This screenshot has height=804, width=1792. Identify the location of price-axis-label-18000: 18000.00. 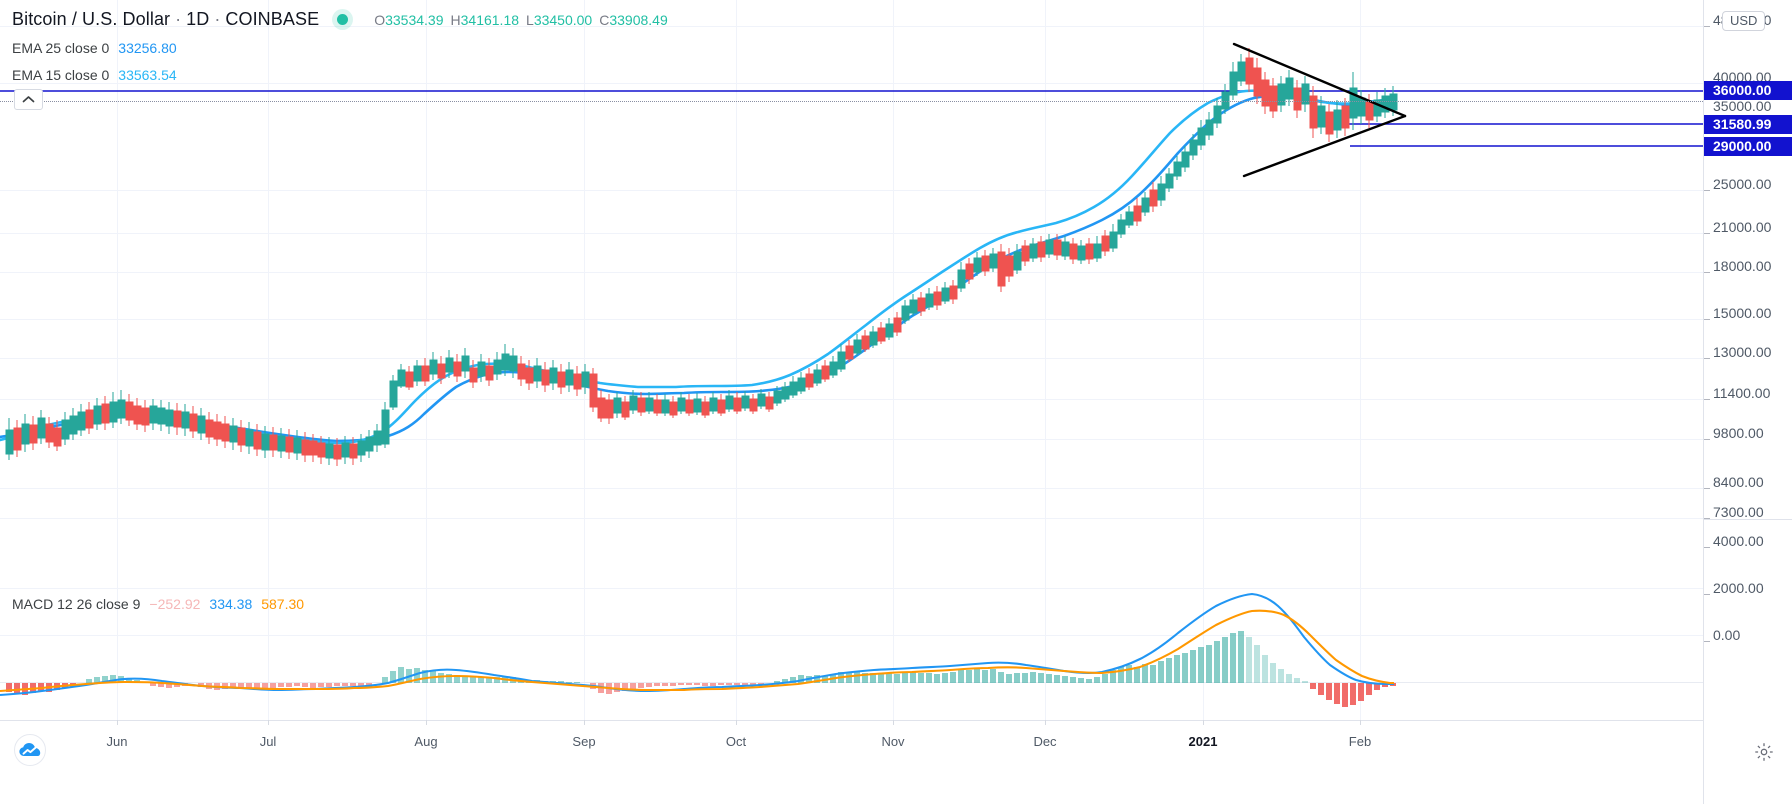
(1742, 266).